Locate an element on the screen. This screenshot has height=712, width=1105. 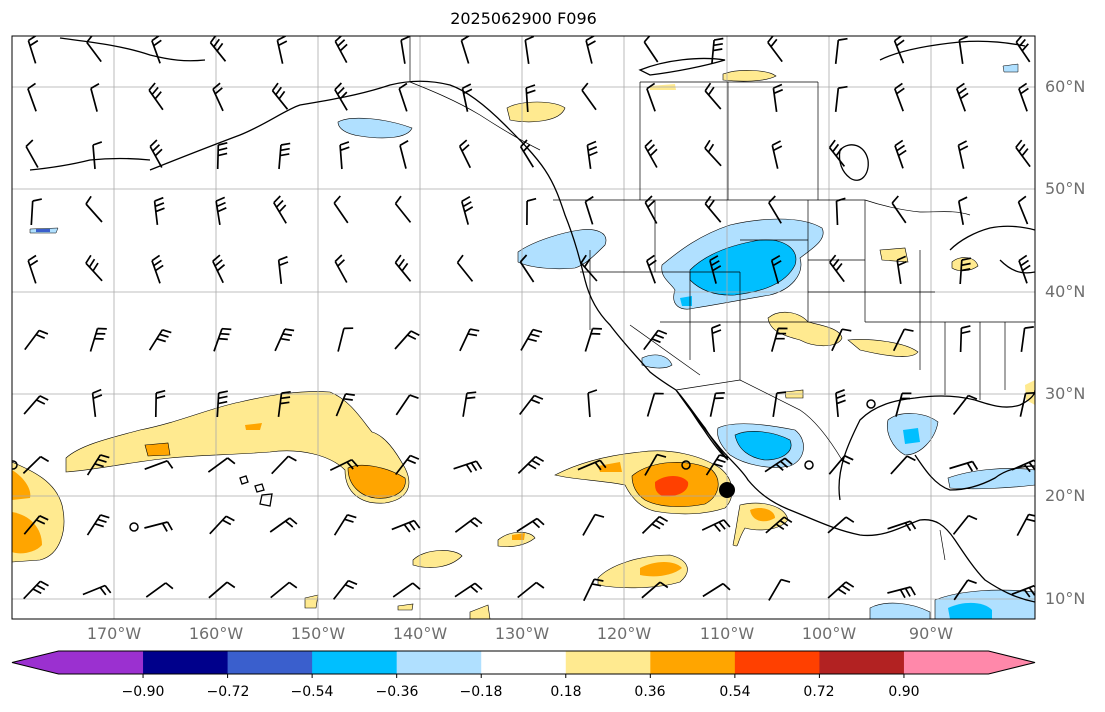
colorbar-outline is located at coordinates (523, 662).